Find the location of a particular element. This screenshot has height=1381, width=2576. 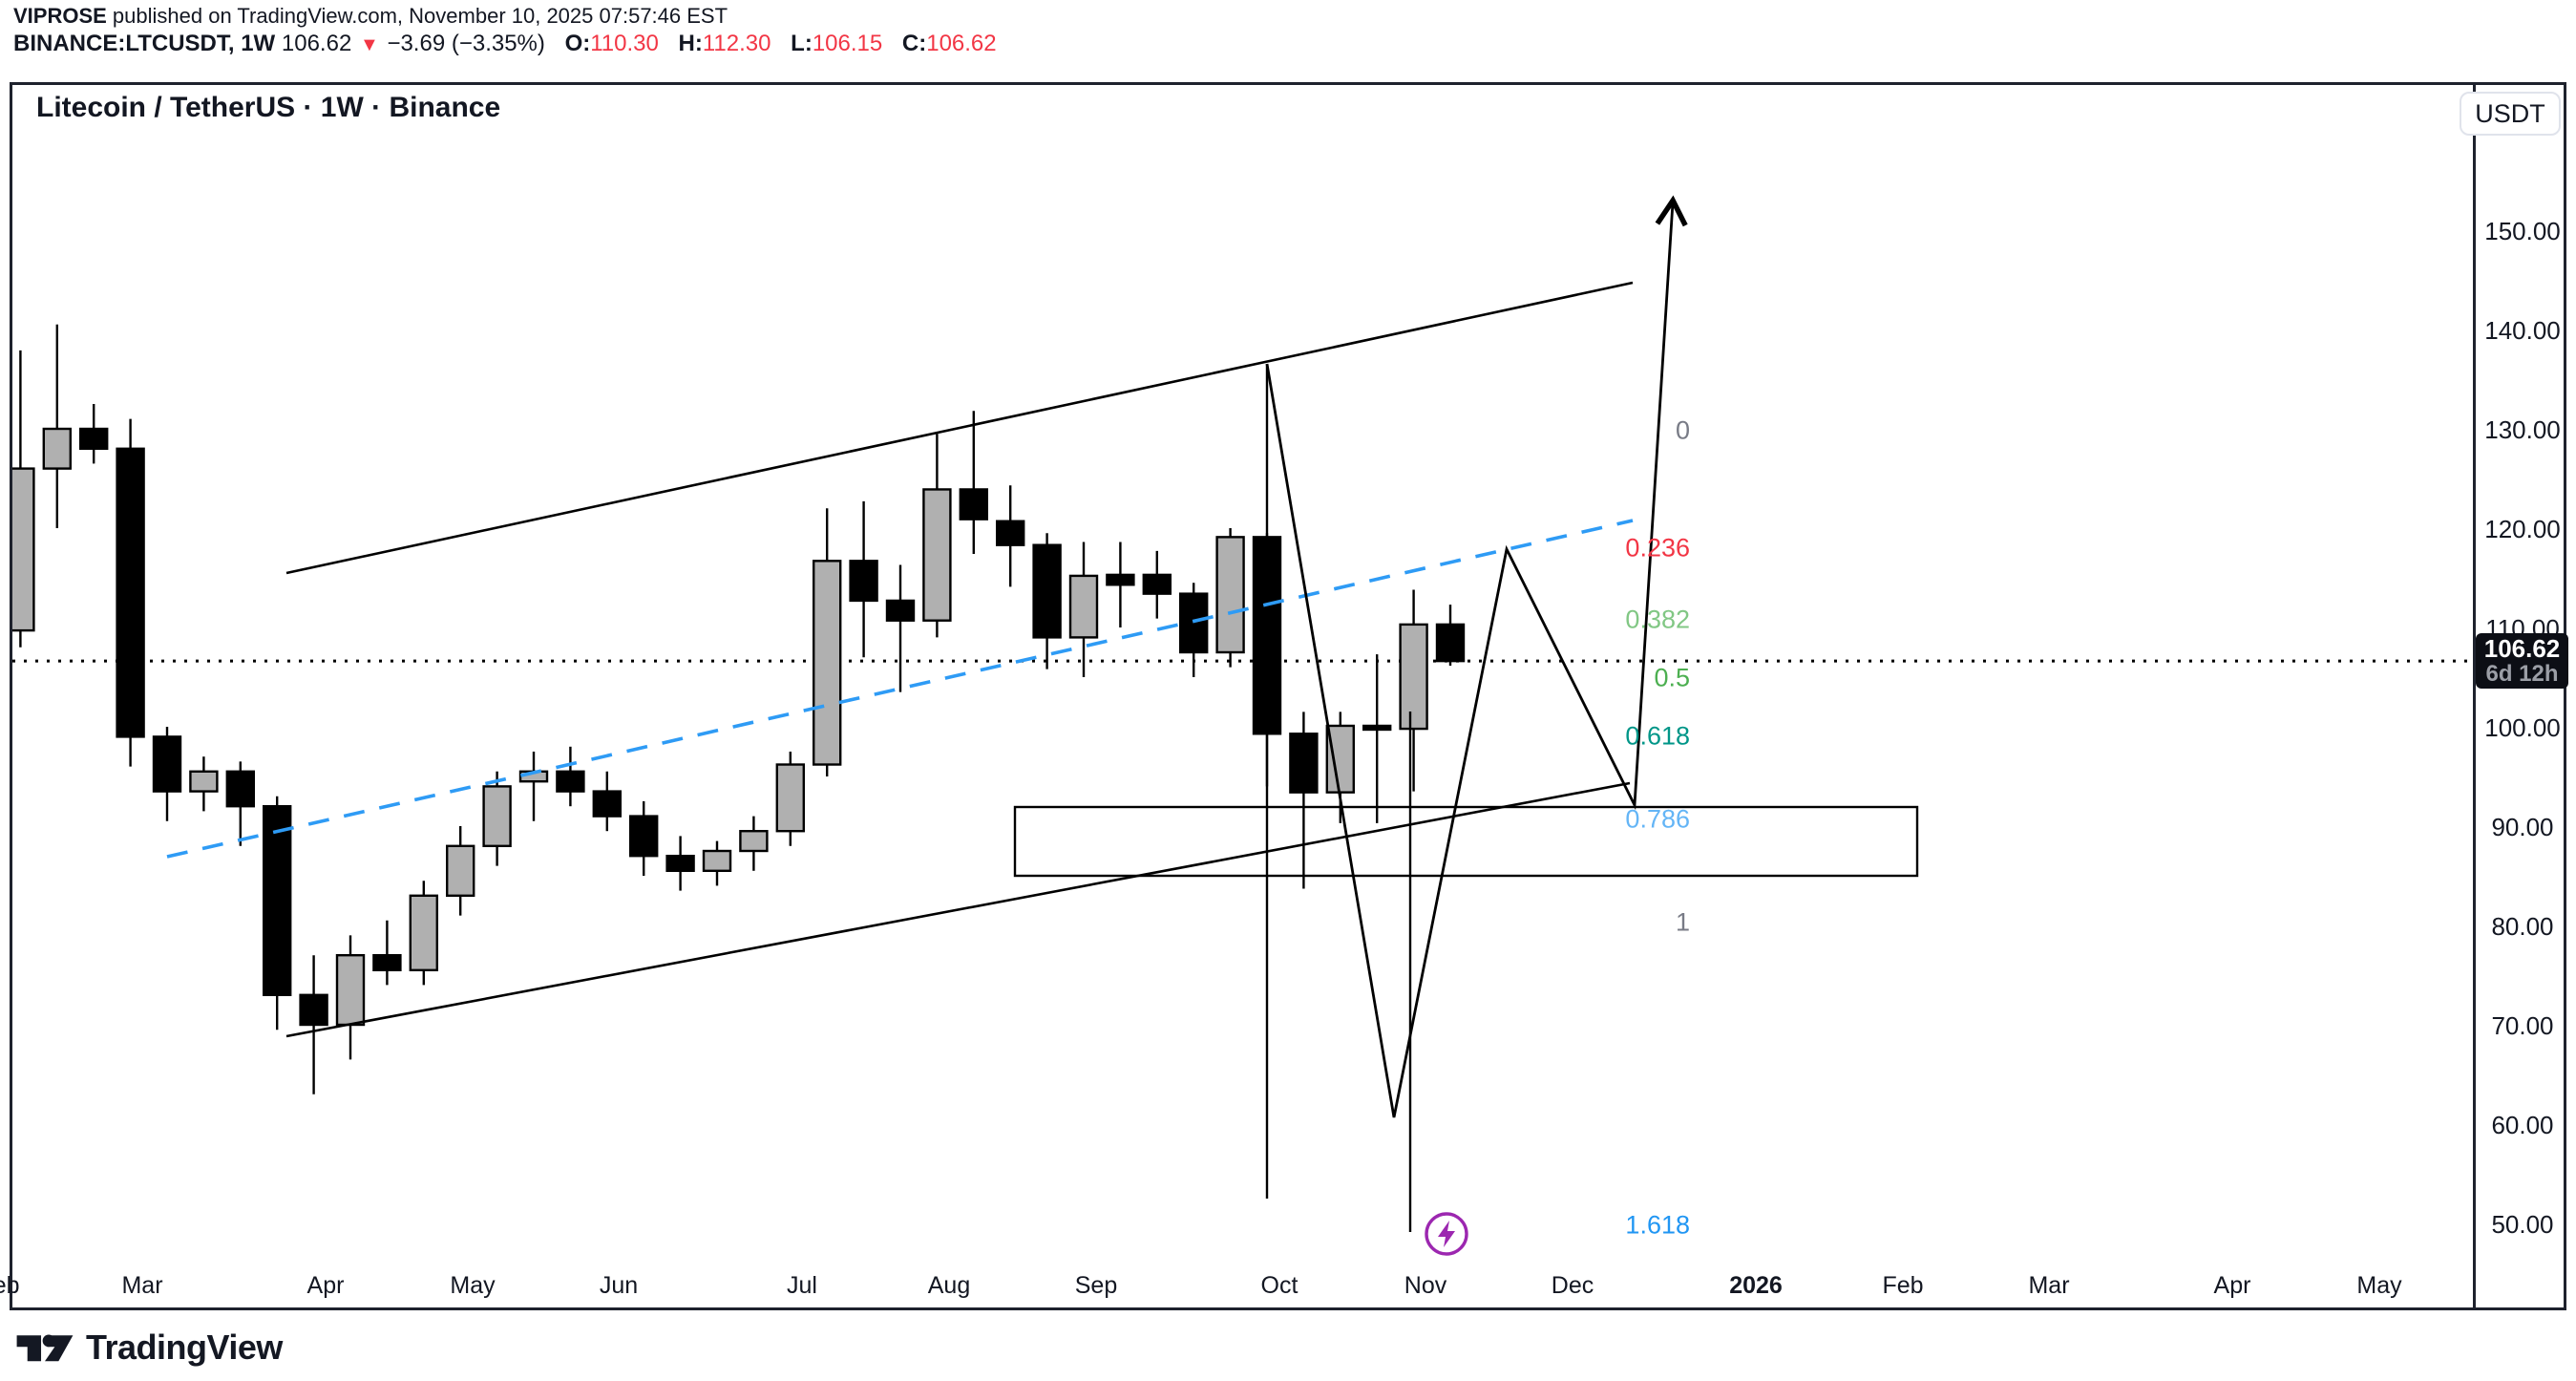

badge-countdown: 6d 12h is located at coordinates (2522, 675).